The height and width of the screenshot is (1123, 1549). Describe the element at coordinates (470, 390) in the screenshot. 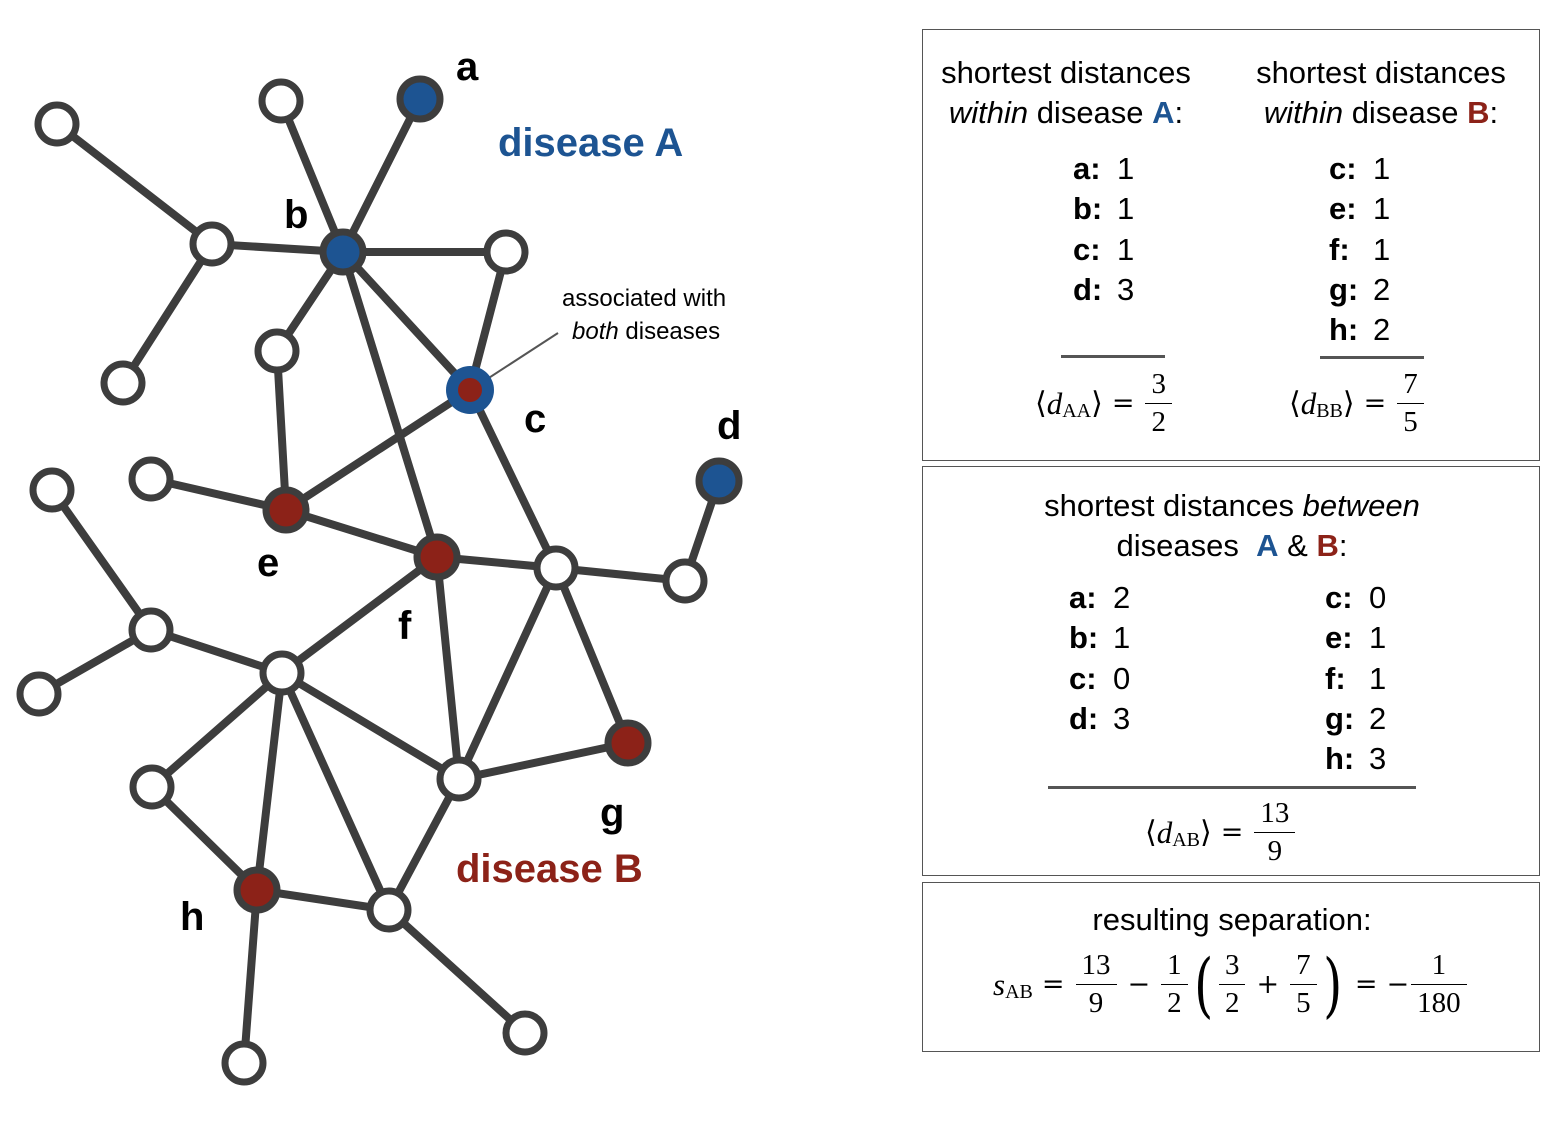

I see `node-c-inner` at that location.